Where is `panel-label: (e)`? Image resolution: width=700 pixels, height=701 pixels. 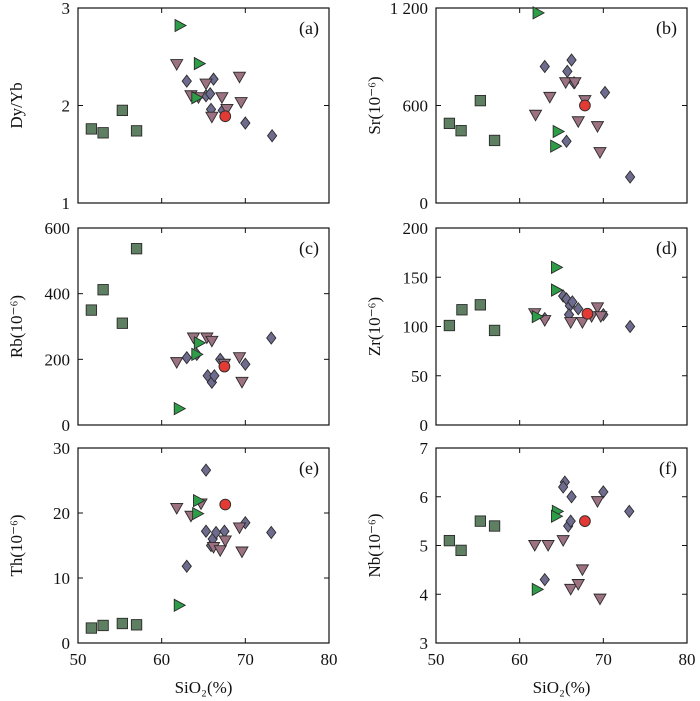
panel-label: (e) is located at coordinates (309, 468).